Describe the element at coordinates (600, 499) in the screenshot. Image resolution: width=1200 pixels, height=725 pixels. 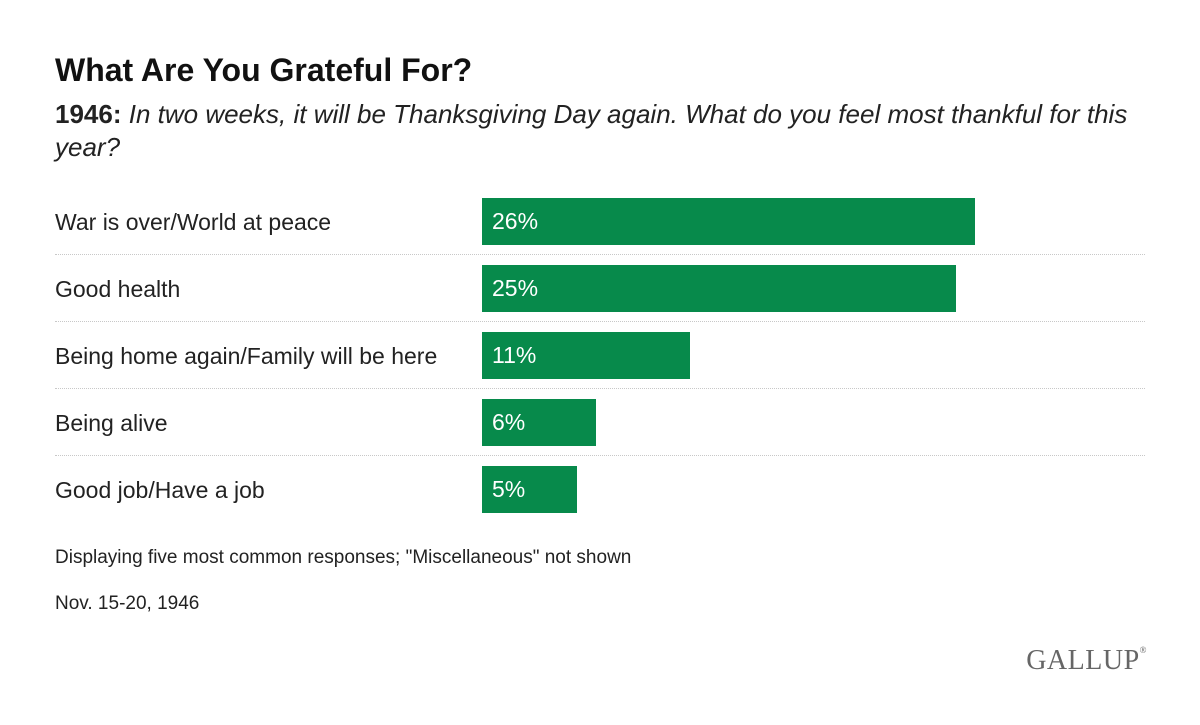
I see `bar-row: Good job/Have a job 5%` at that location.